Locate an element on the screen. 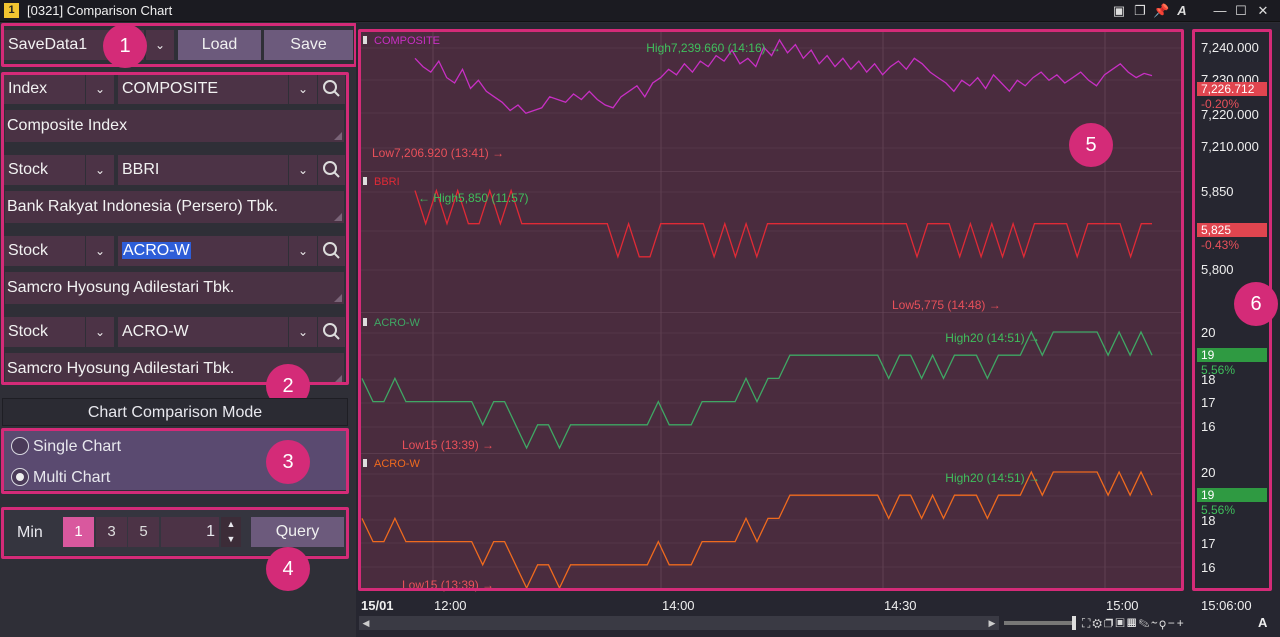 The width and height of the screenshot is (1280, 637). code-dropdown-1: ⌄ is located at coordinates (303, 89).